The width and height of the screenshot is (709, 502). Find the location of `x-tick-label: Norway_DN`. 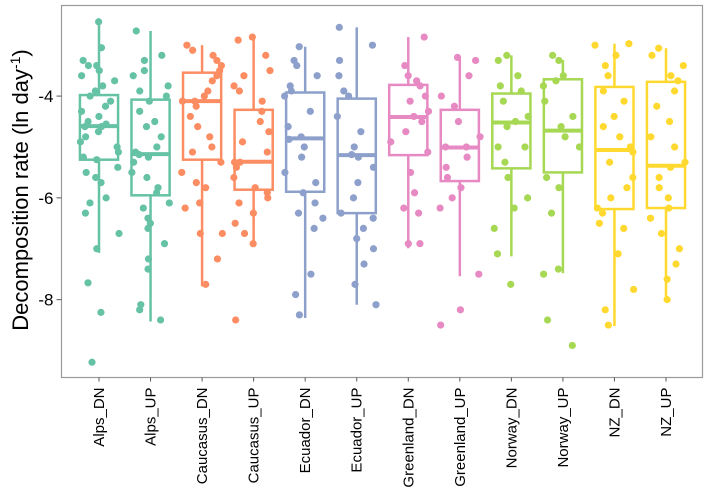

x-tick-label: Norway_DN is located at coordinates (511, 428).